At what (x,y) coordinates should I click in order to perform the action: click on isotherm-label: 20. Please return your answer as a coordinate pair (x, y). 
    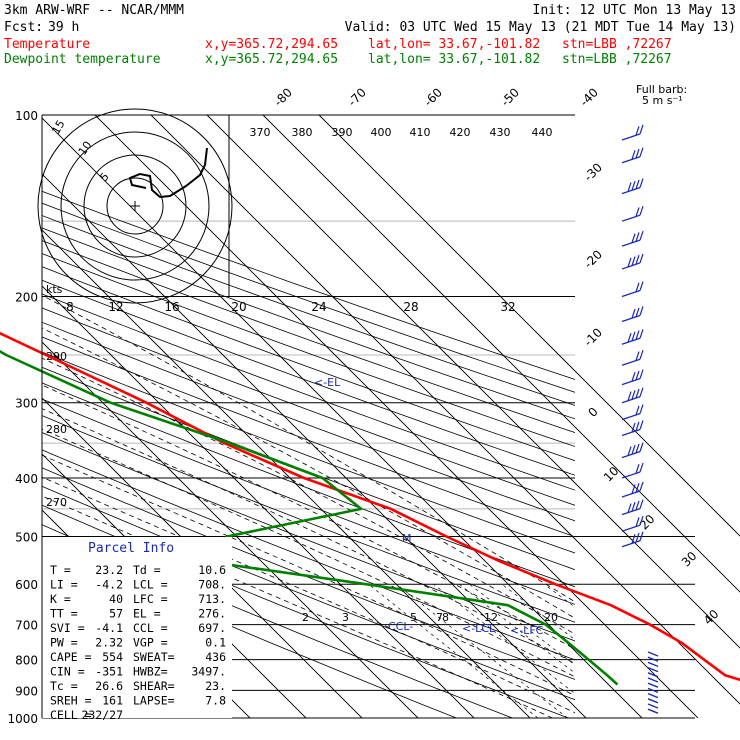
    Looking at the image, I should click on (647, 522).